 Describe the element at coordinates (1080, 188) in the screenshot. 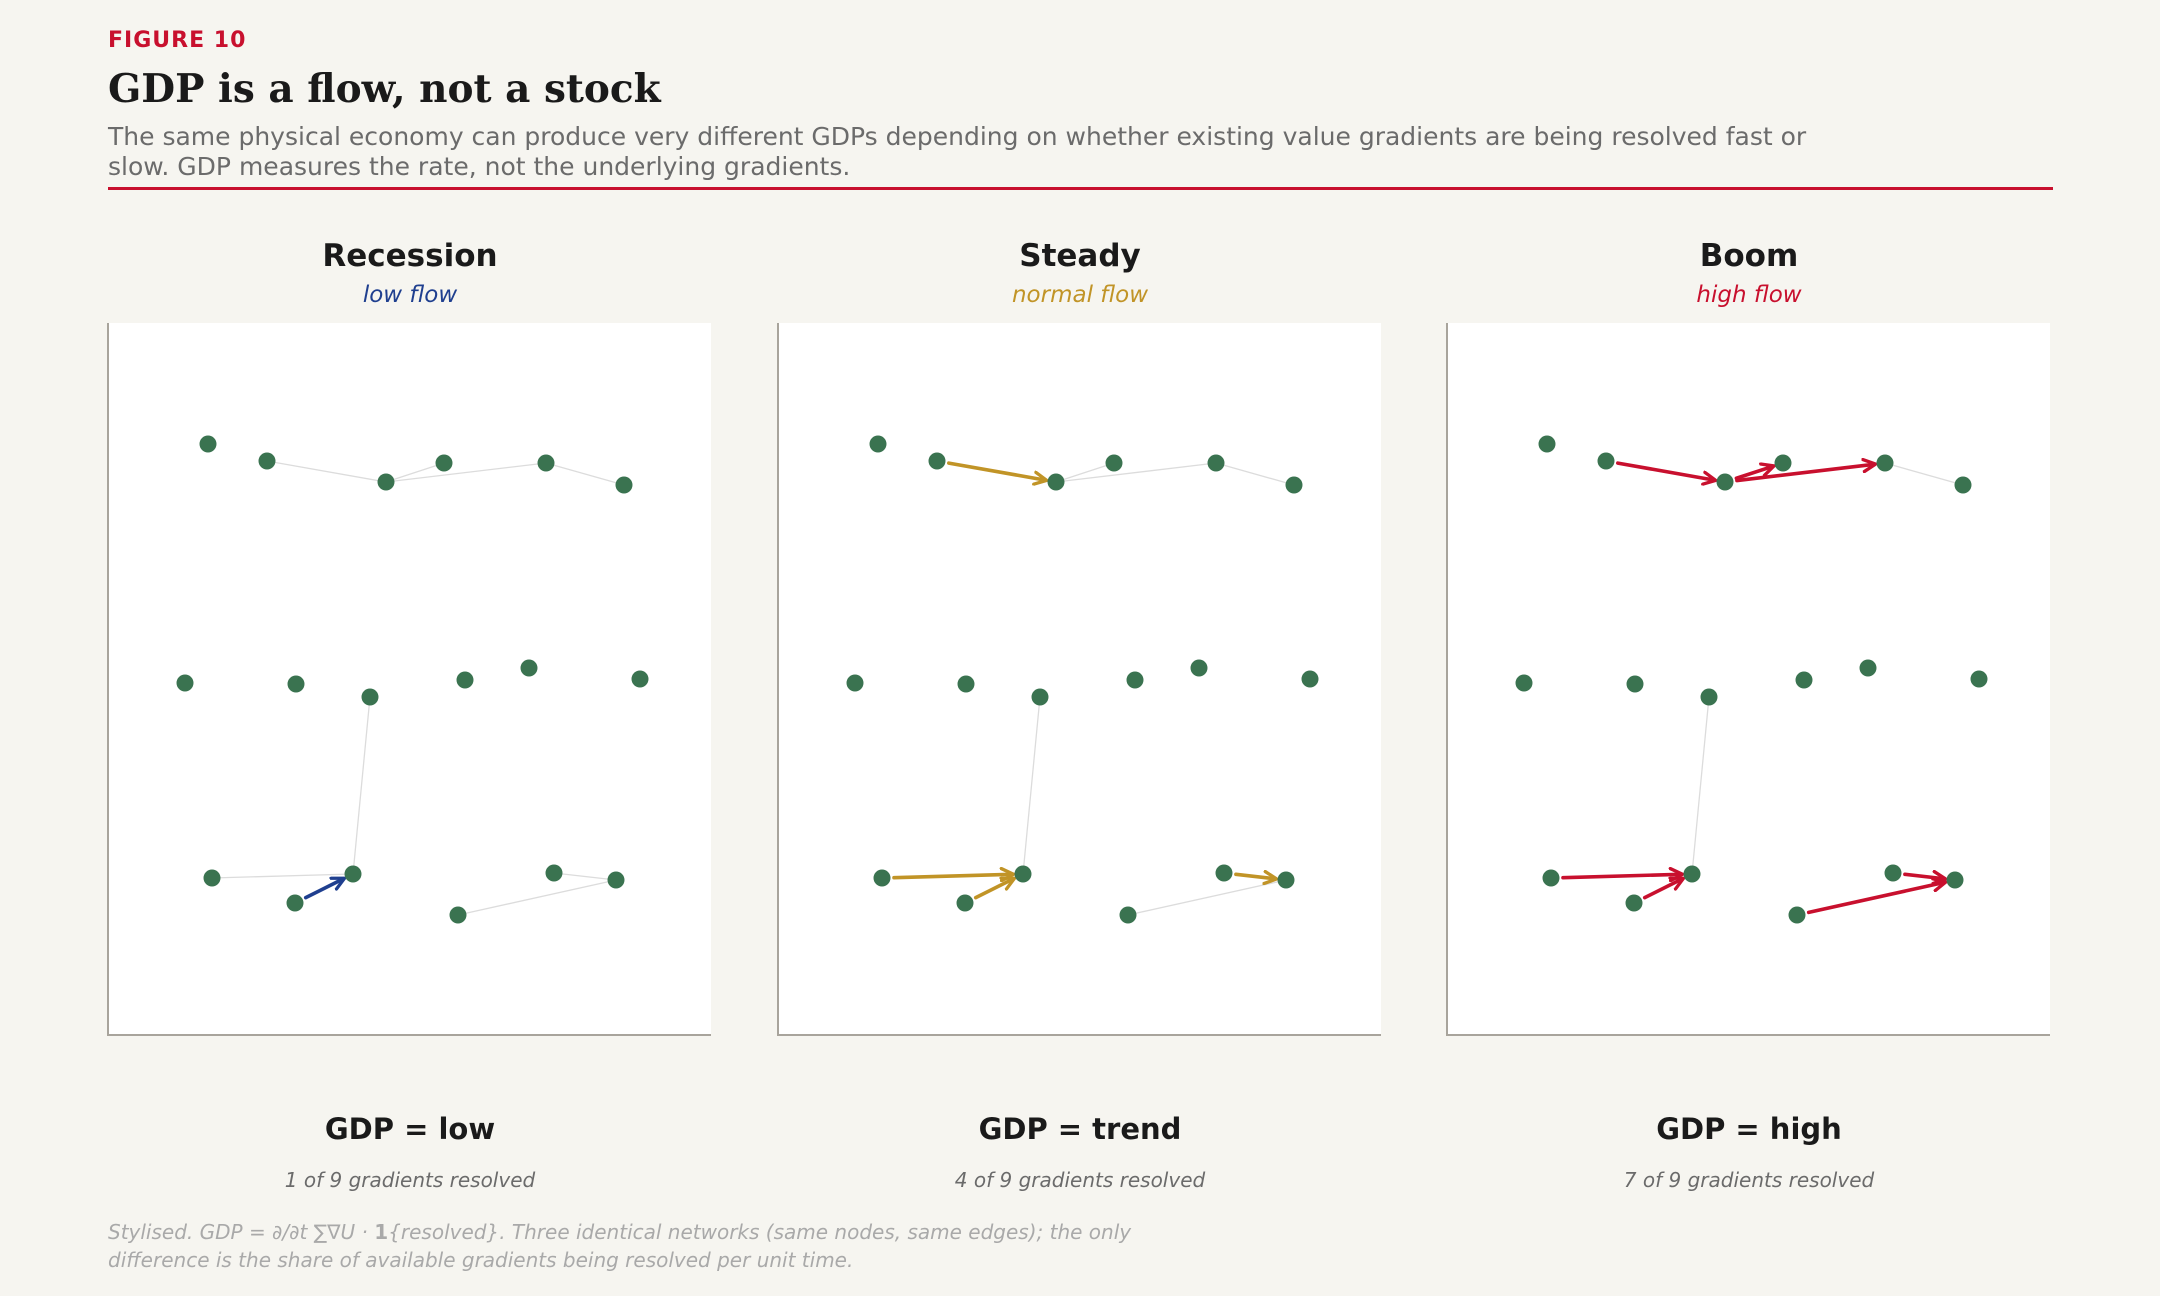

I see `title-rule` at that location.